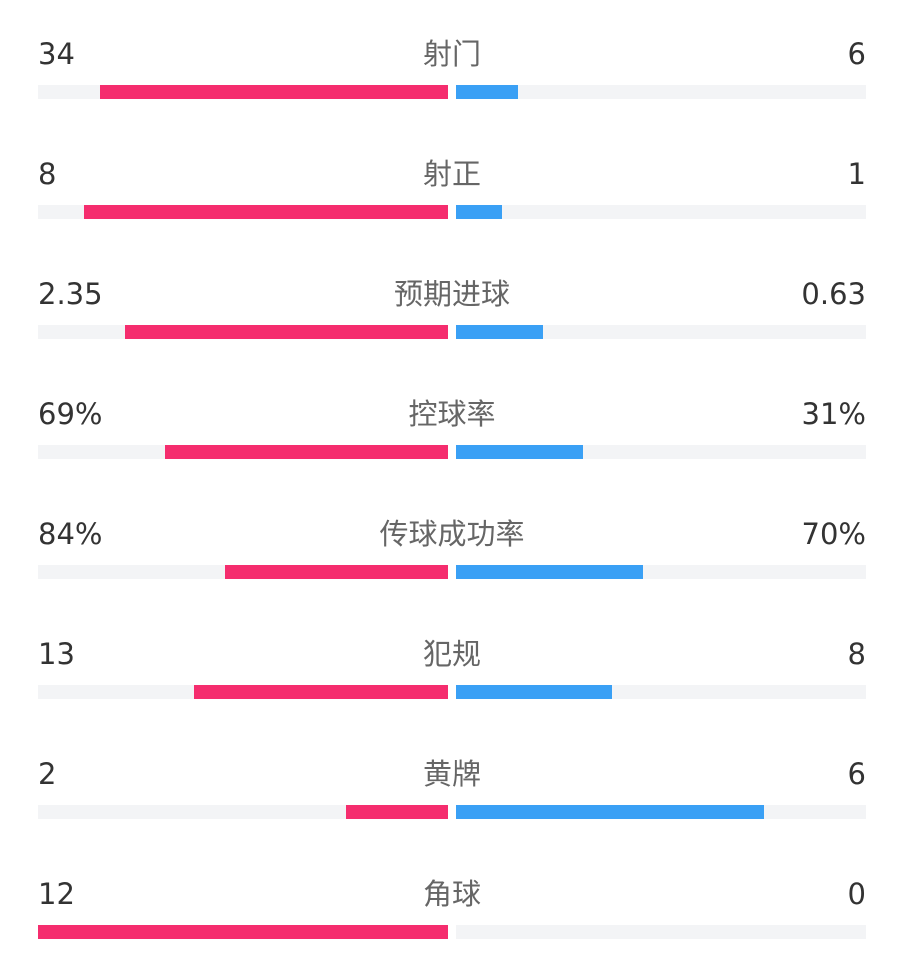 This screenshot has height=974, width=904. Describe the element at coordinates (56, 894) in the screenshot. I see `home-value: 12` at that location.